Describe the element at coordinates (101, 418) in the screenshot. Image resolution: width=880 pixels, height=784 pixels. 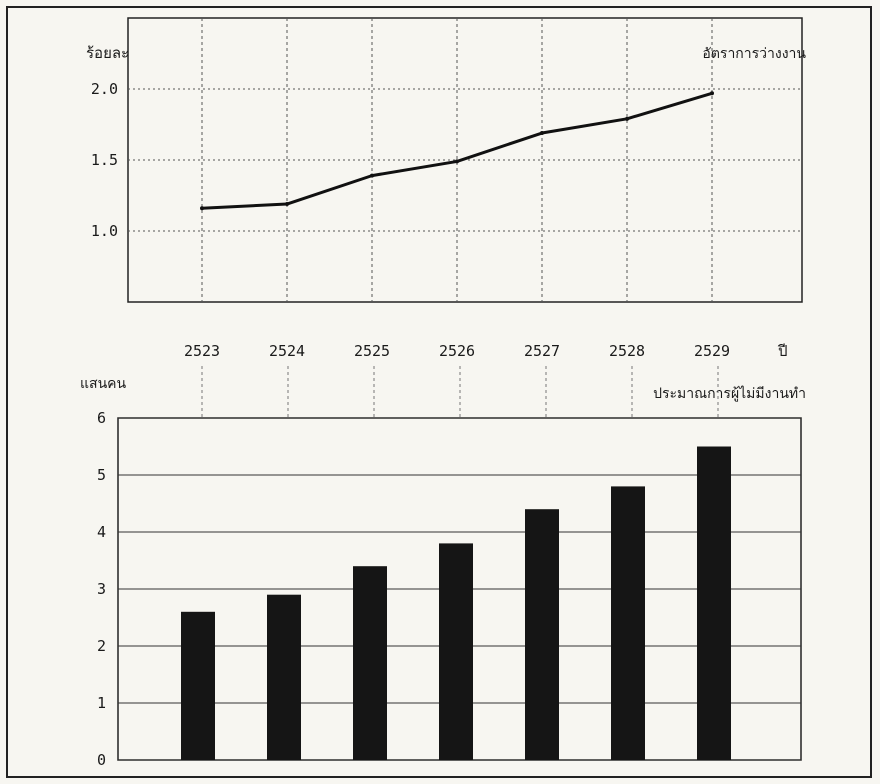
I see `bar-chart-ytick-label: 6` at that location.